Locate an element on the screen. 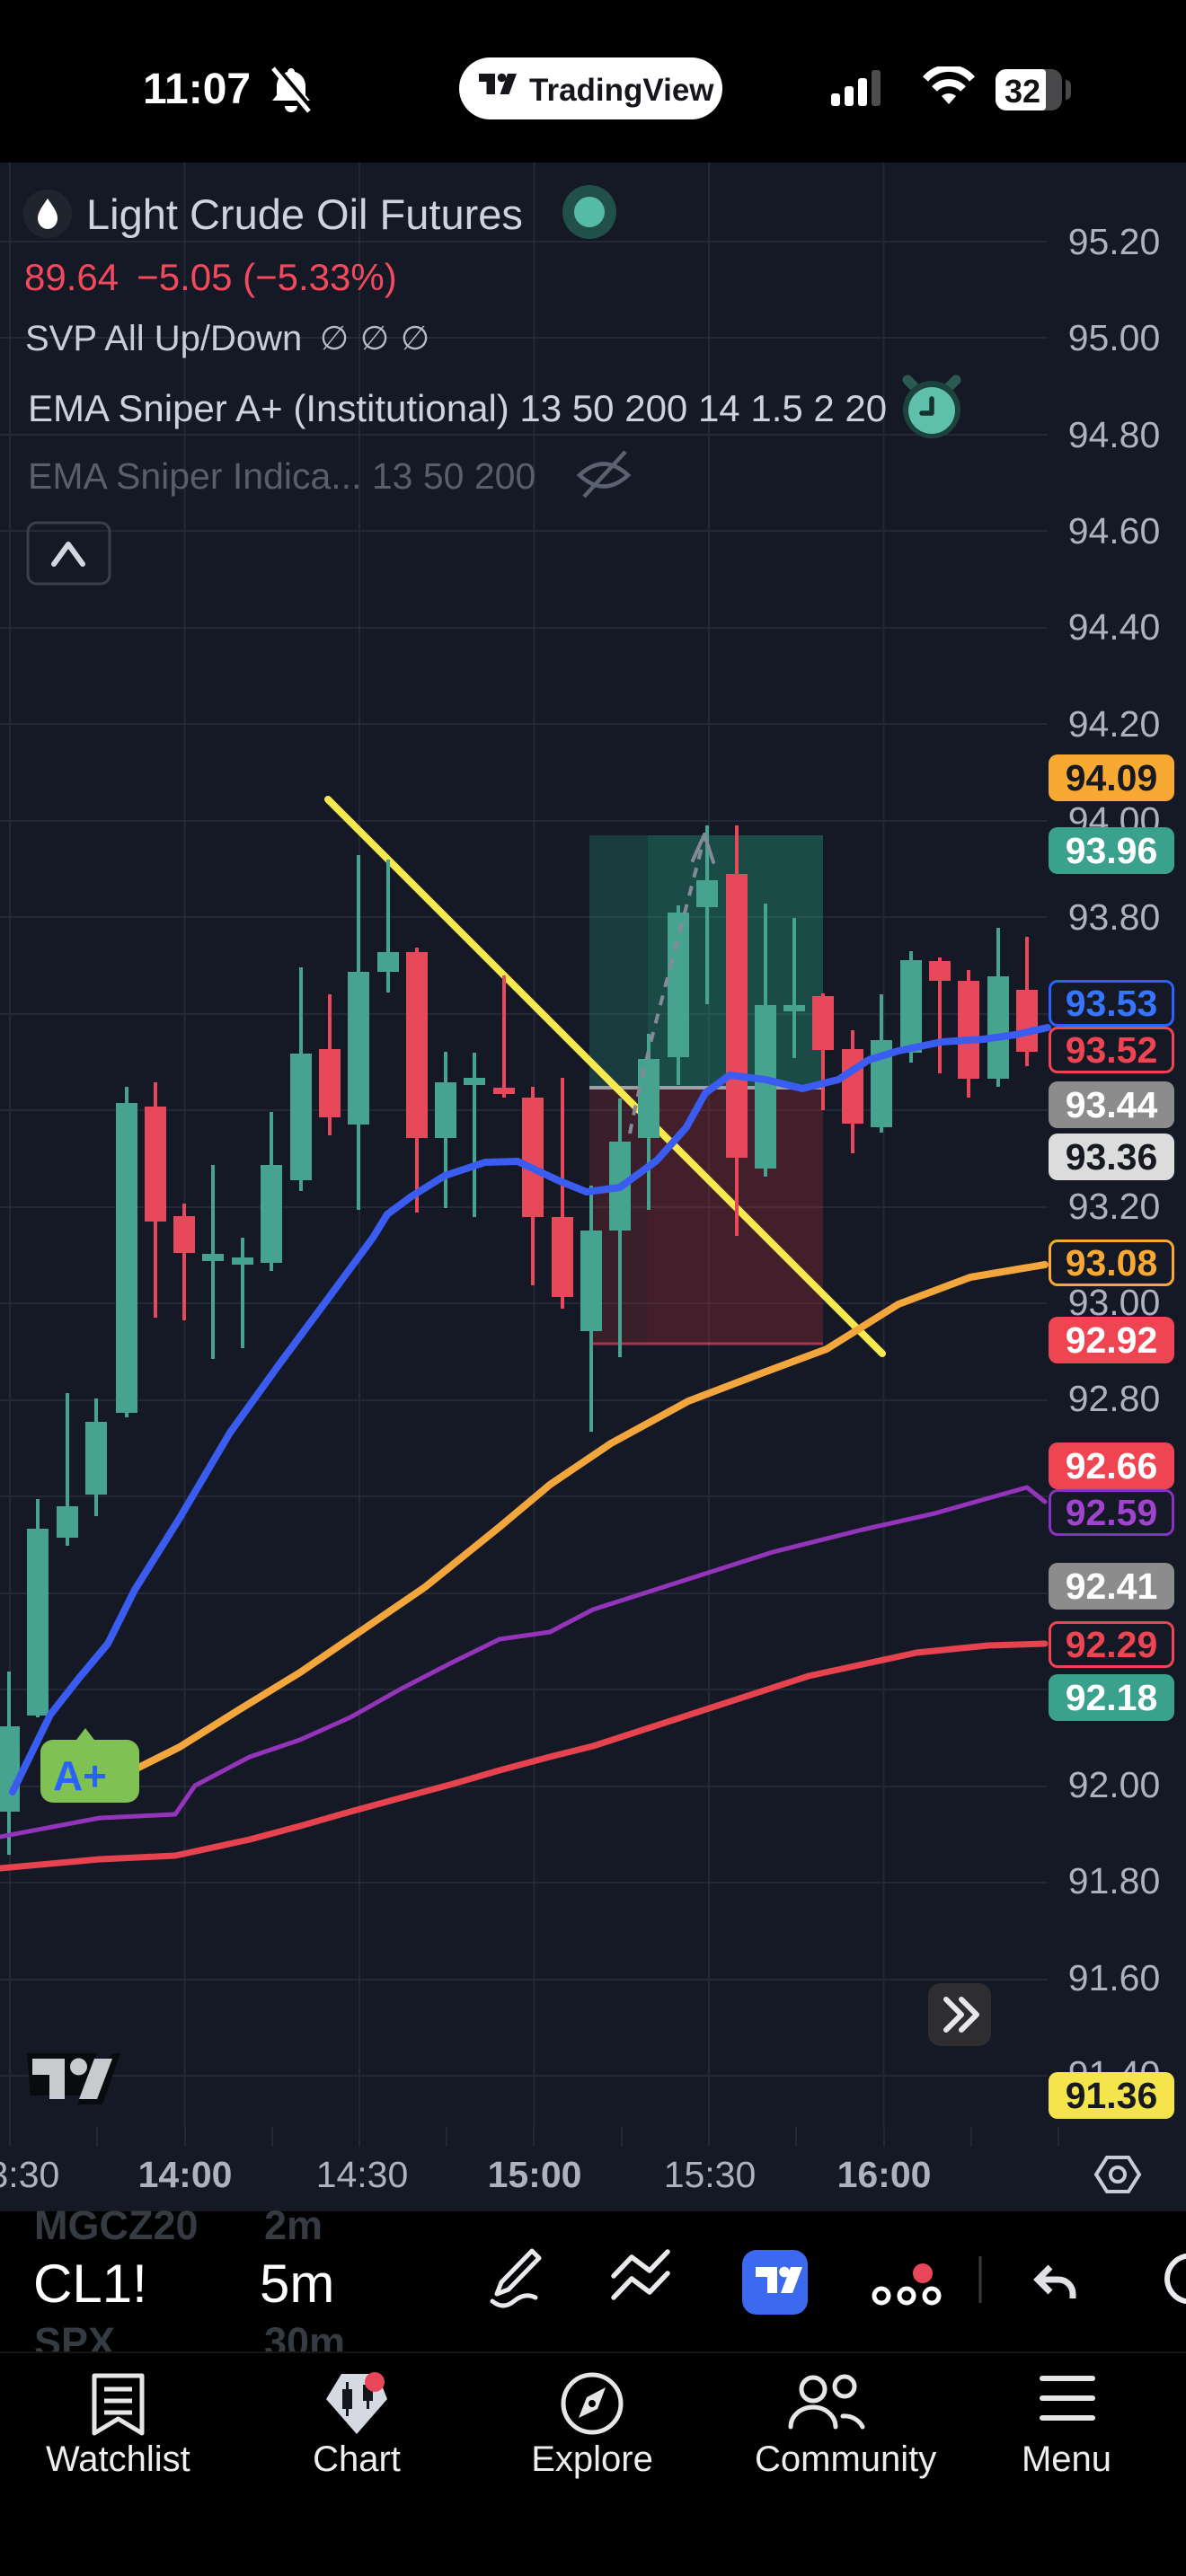 This screenshot has width=1186, height=2576. svg-text: 94.60 is located at coordinates (1114, 530).